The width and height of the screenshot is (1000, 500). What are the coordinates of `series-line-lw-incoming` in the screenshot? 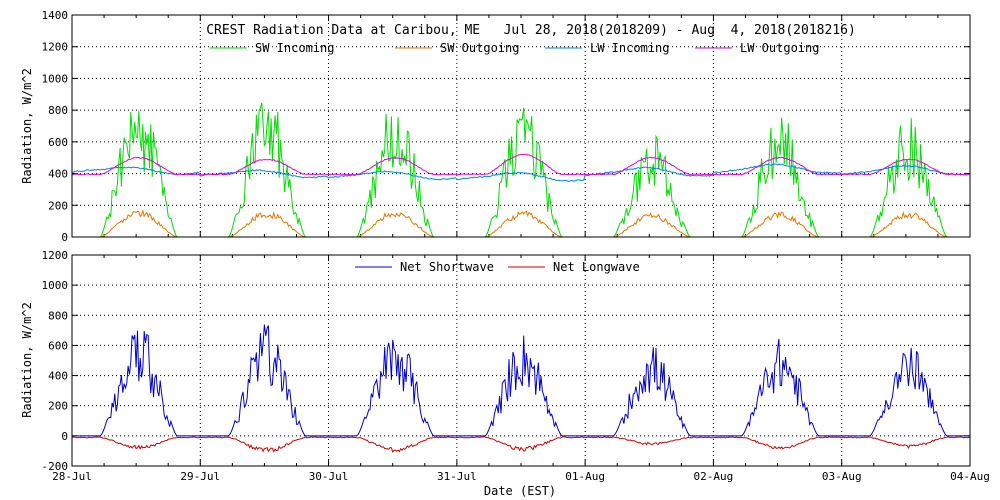 It's located at (521, 172).